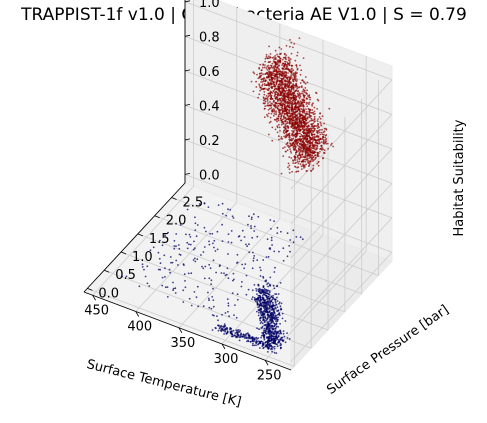 The height and width of the screenshot is (423, 487). What do you see at coordinates (269, 375) in the screenshot?
I see `x-tick-label: 250` at bounding box center [269, 375].